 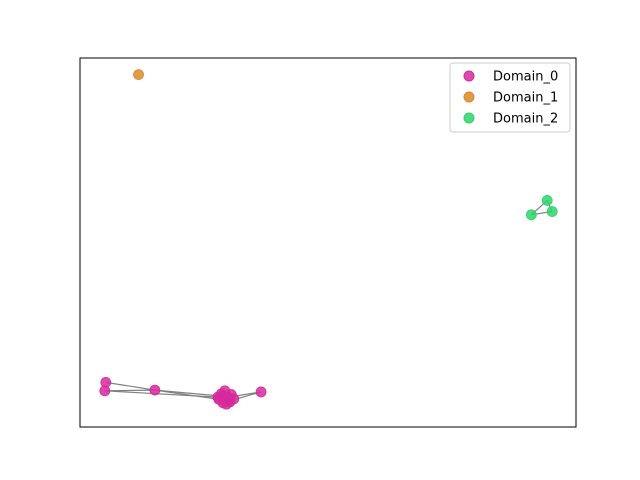 I want to click on legend: Domain_0 Domain_1 Domain_2, so click(x=510, y=97).